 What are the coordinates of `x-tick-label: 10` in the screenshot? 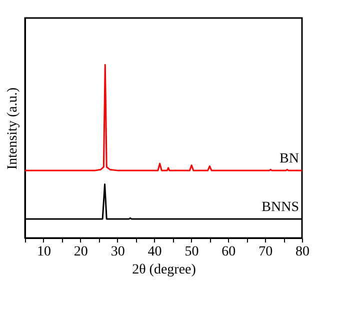 It's located at (43, 252).